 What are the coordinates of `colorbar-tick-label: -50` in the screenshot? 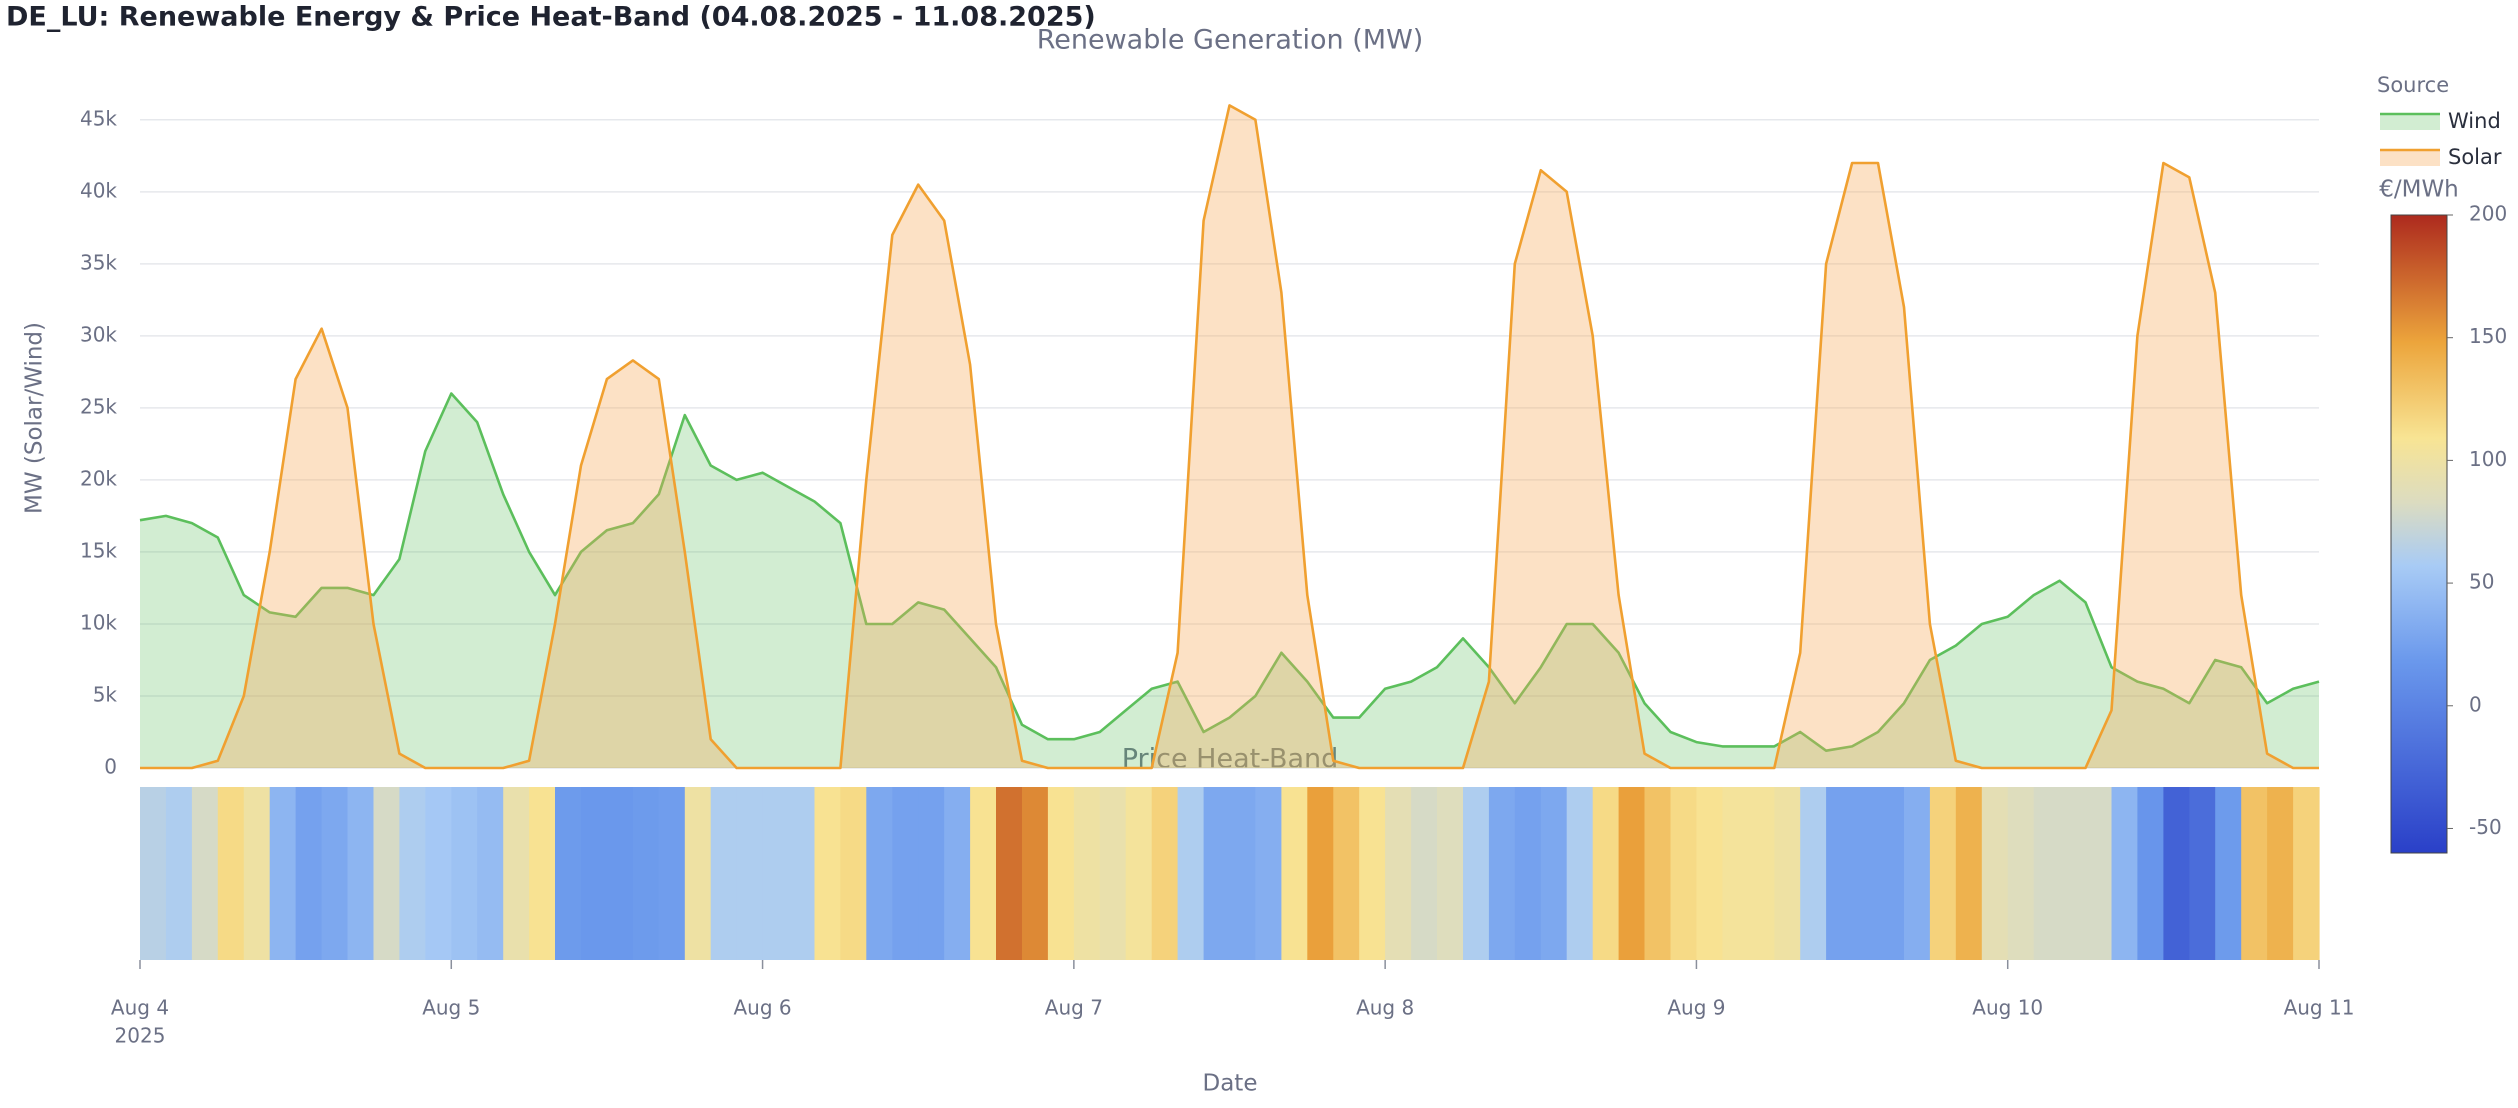 It's located at (2485, 827).